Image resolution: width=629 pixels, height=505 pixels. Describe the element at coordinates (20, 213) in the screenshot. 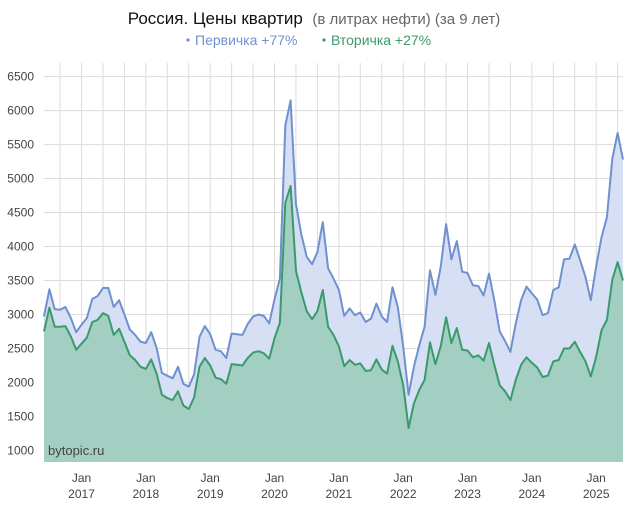

I see `y-tick-label: 4500` at that location.